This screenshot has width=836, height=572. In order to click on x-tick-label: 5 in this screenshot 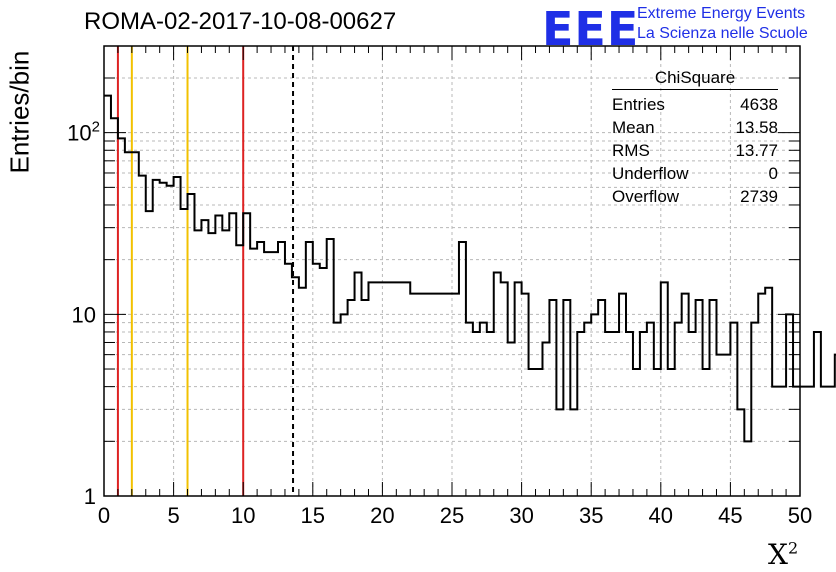, I will do `click(173, 515)`.